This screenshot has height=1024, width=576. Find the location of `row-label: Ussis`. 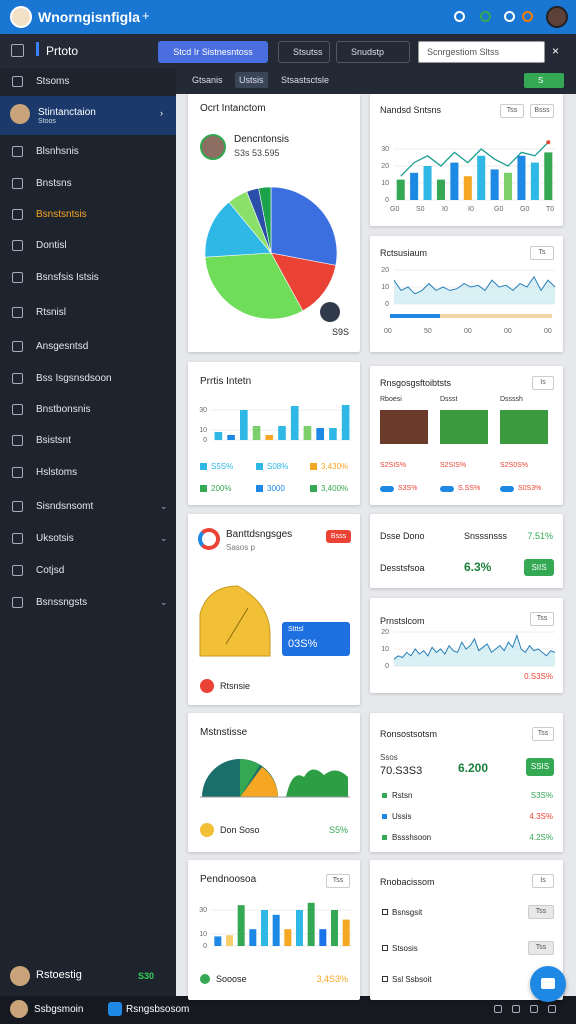

row-label: Ussis is located at coordinates (402, 816).